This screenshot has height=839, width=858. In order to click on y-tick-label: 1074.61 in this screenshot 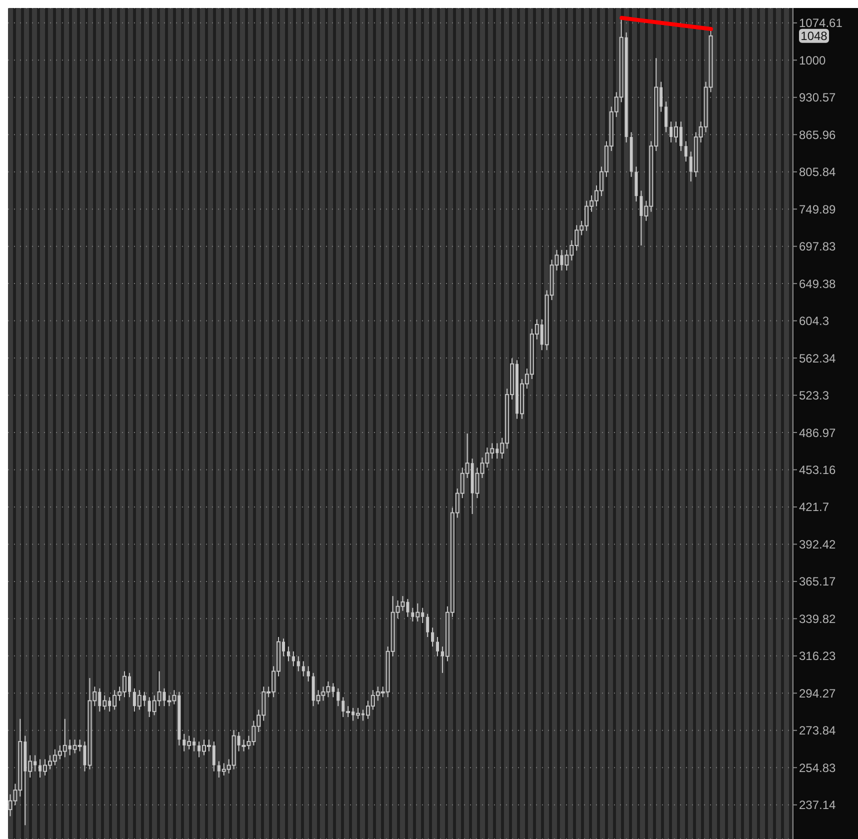, I will do `click(821, 23)`.